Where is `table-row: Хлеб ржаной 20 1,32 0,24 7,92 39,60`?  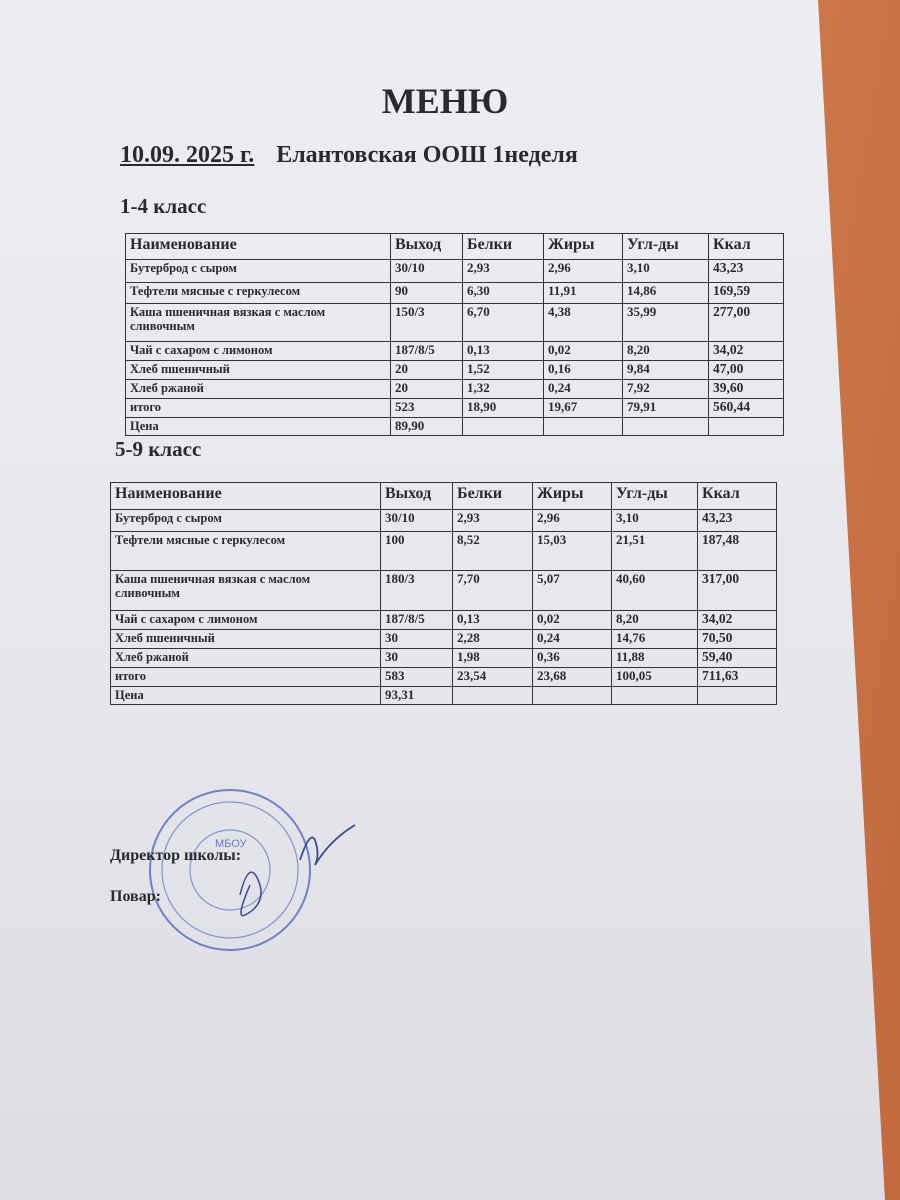
table-row: Хлеб ржаной 20 1,32 0,24 7,92 39,60 is located at coordinates (454, 389).